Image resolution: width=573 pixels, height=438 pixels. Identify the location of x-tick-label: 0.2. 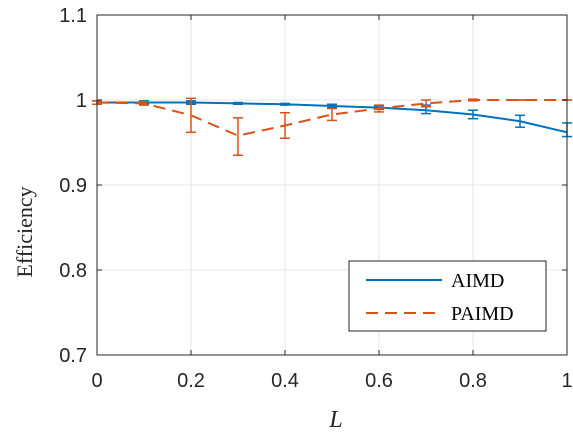
(191, 381).